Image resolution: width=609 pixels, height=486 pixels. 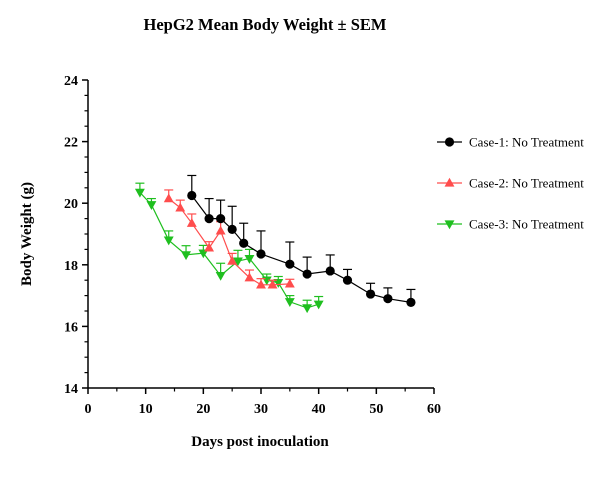 I want to click on chart-title: HepG2 Mean Body Weight ± SEM, so click(x=265, y=24).